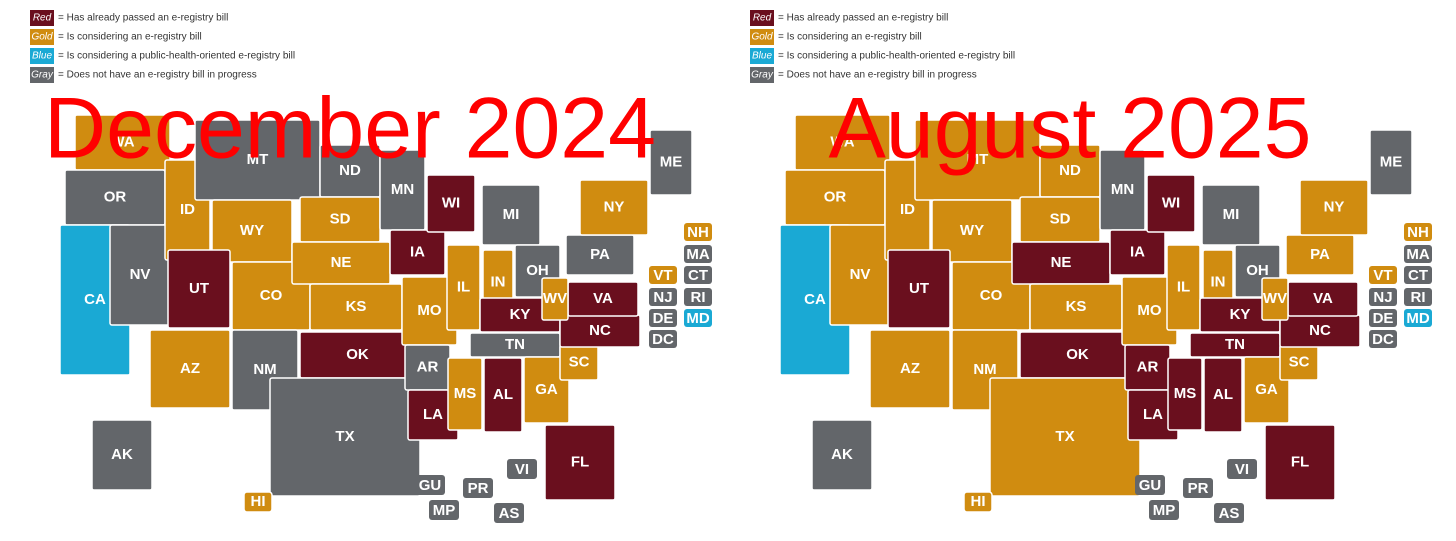 The height and width of the screenshot is (541, 1456). Describe the element at coordinates (1061, 262) in the screenshot. I see `state-label: NE` at that location.